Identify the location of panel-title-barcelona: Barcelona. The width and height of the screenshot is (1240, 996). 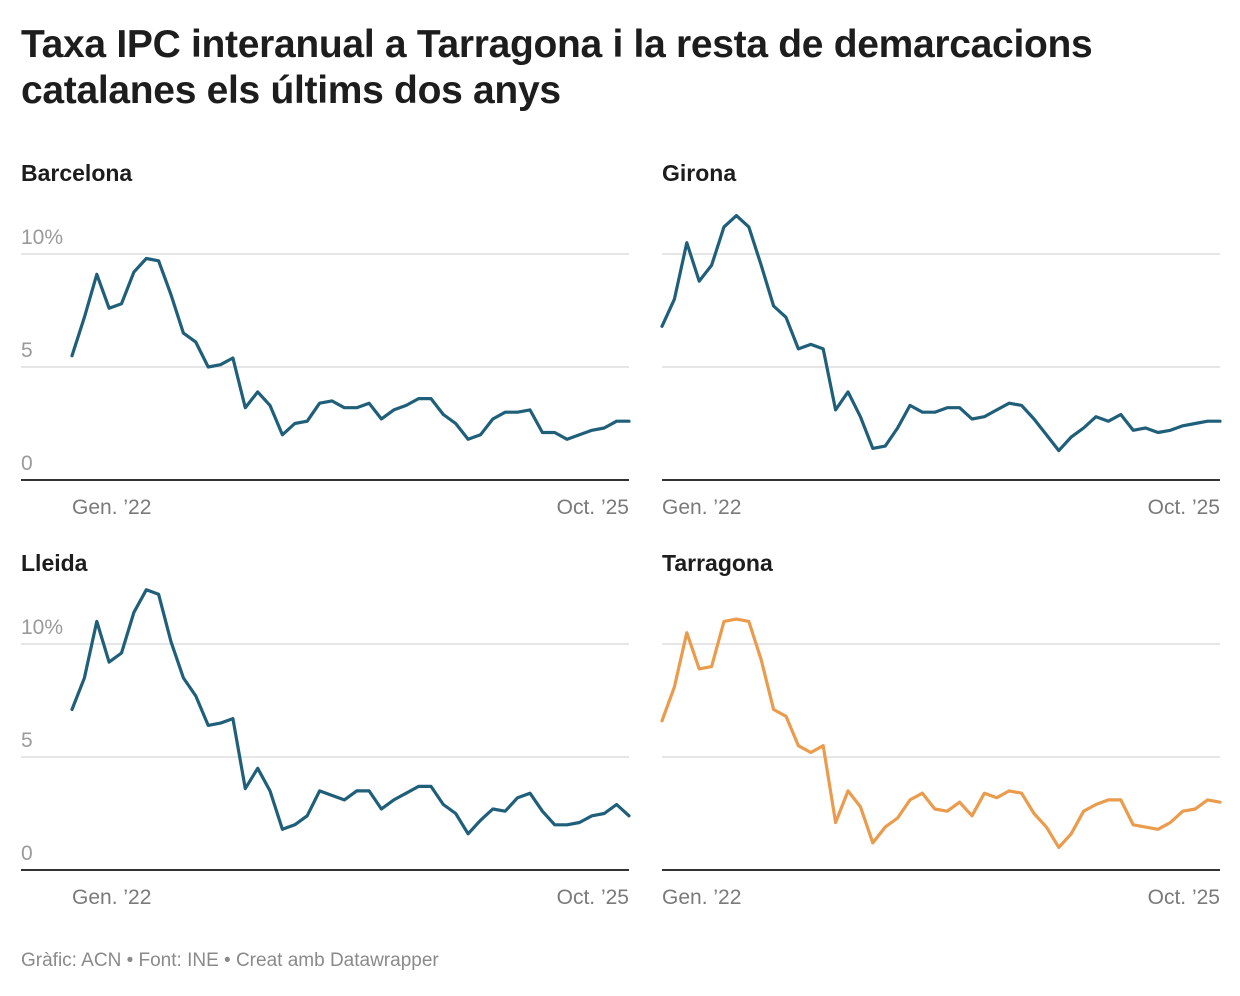
(77, 173).